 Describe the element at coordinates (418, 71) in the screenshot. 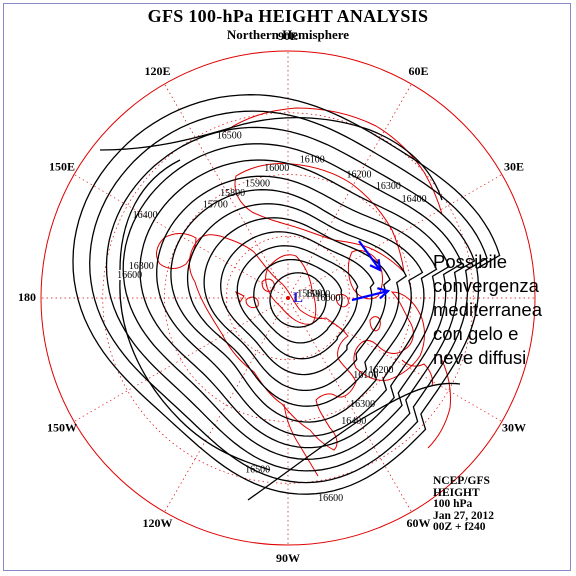

I see `longitude-label: 60E` at that location.